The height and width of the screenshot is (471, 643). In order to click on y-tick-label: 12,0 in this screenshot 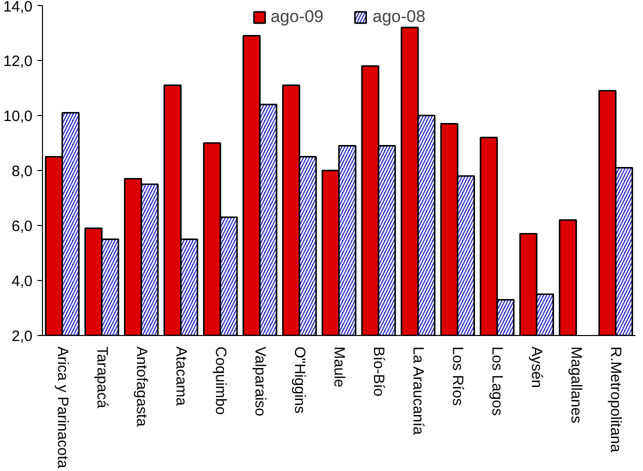, I will do `click(18, 61)`.